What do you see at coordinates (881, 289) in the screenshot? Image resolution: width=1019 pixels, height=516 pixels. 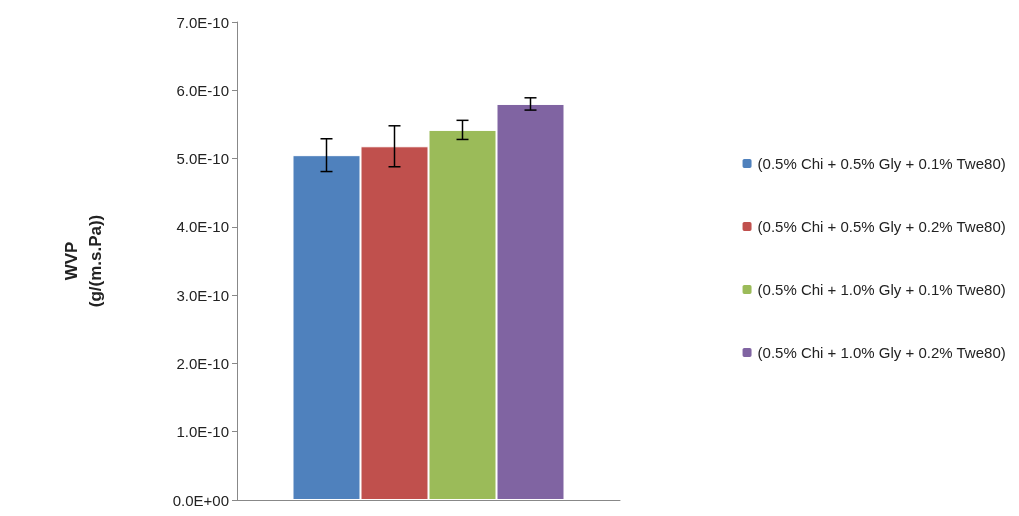 I see `legend-label: (0.5% Chi + 1.0% Gly + 0.1% Twe80)` at bounding box center [881, 289].